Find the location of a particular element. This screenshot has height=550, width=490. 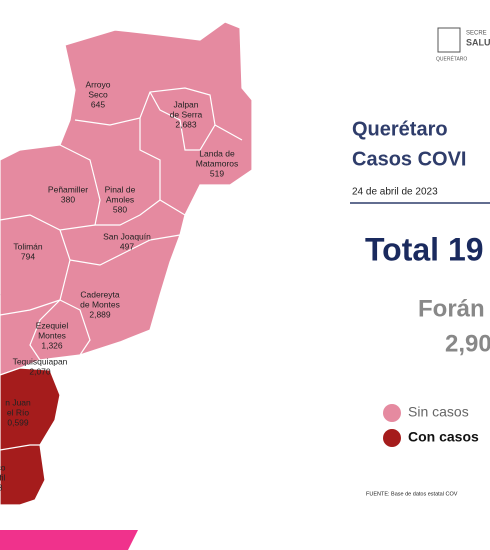

municipality-label: 645 is located at coordinates (98, 104).